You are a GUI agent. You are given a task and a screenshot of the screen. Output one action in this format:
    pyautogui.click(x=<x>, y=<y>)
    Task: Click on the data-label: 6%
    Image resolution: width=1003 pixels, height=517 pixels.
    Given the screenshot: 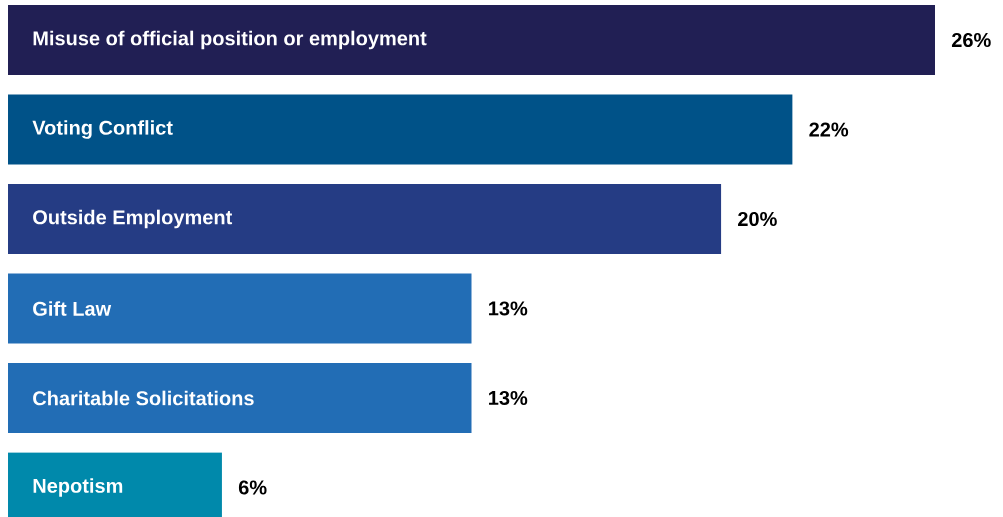 What is the action you would take?
    pyautogui.click(x=252, y=487)
    